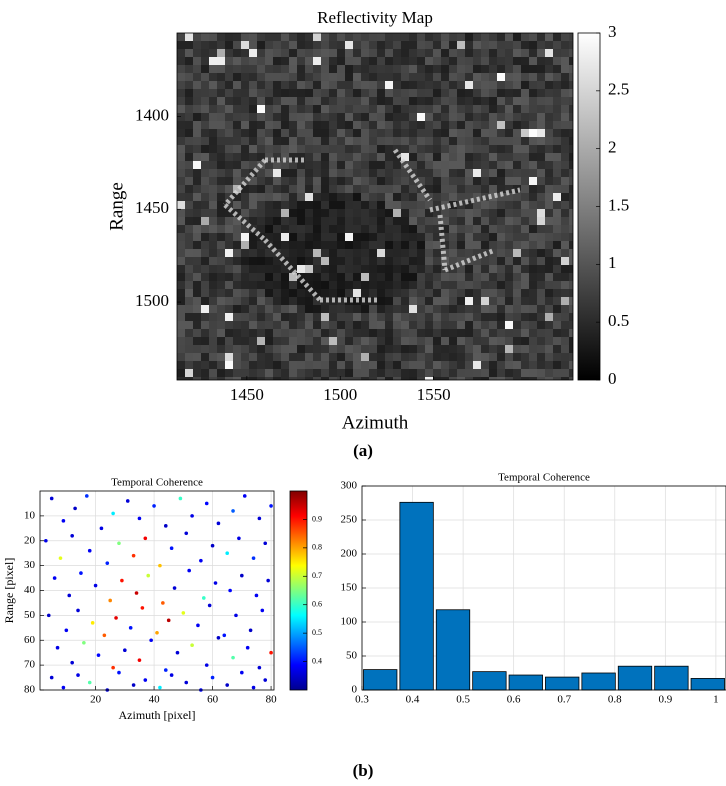 The height and width of the screenshot is (786, 726). I want to click on colorbar-tick-label: 0.6, so click(317, 604).